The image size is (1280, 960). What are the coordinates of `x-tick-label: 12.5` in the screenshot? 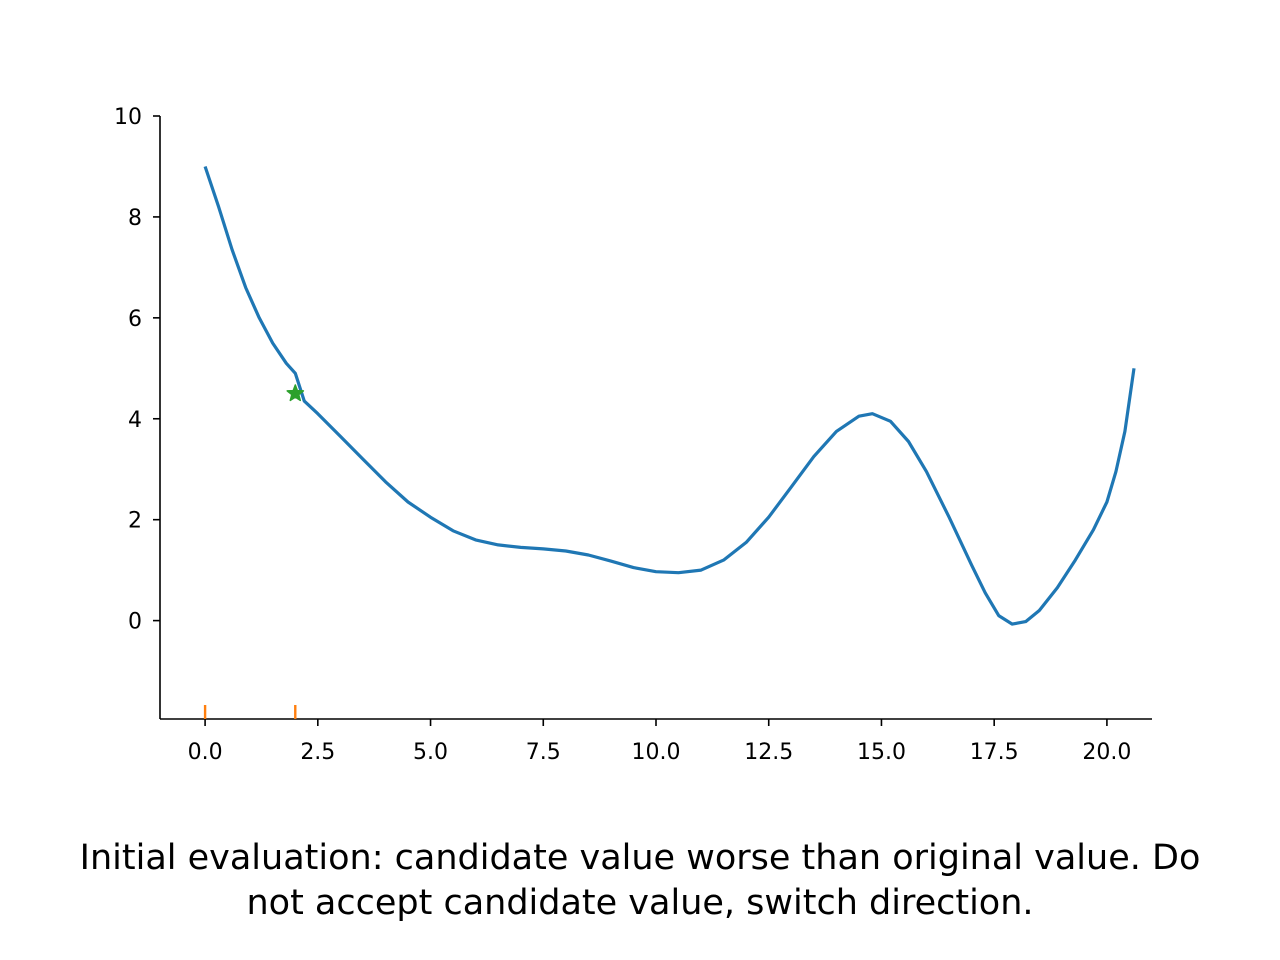 It's located at (768, 752).